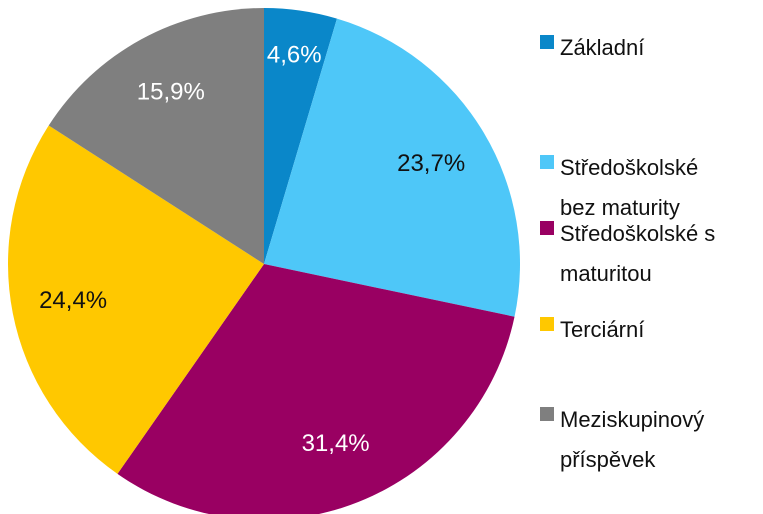 The height and width of the screenshot is (514, 763). What do you see at coordinates (632, 439) in the screenshot?
I see `legend-label: Meziskupinový příspěvek` at bounding box center [632, 439].